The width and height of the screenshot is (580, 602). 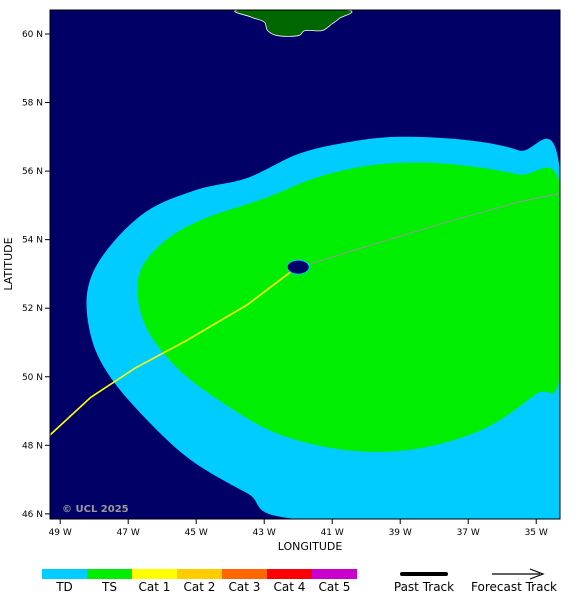 What do you see at coordinates (264, 533) in the screenshot?
I see `lon-tick-label: 43 W` at bounding box center [264, 533].